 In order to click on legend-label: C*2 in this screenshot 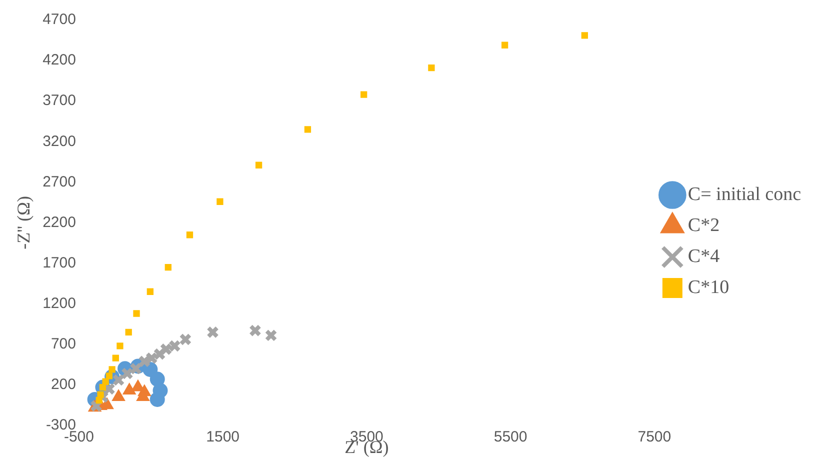, I will do `click(704, 225)`.